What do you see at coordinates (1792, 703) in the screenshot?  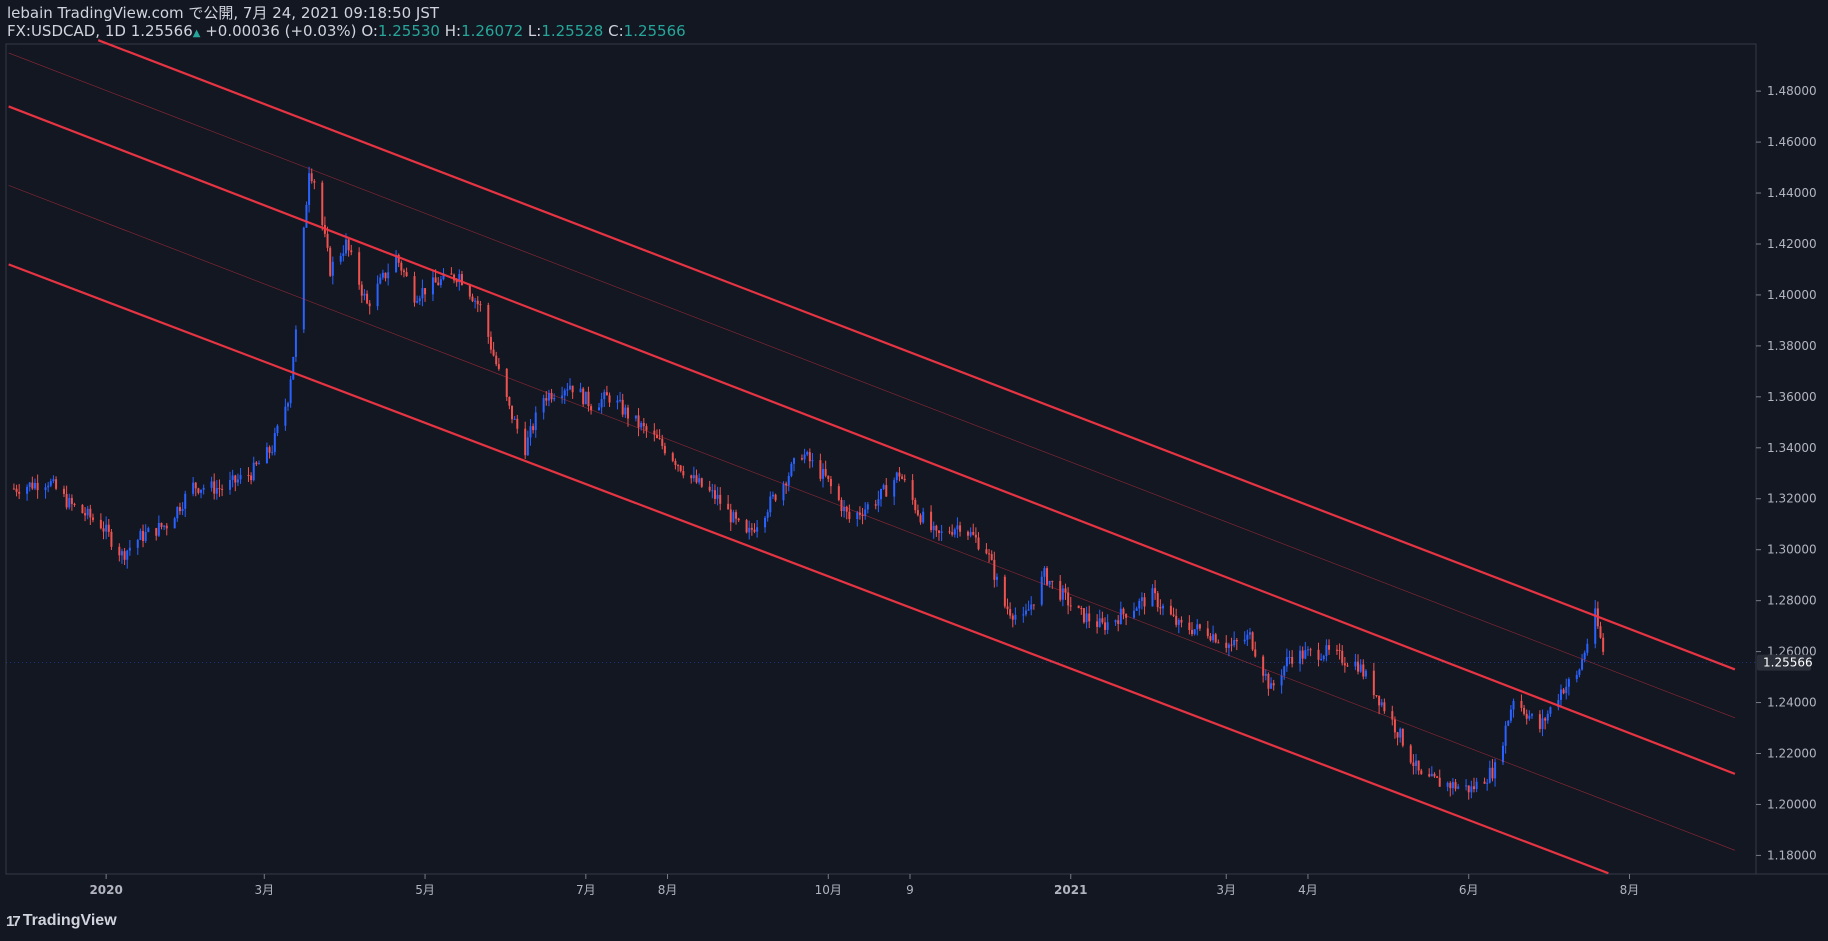 I see `price-tick-label: 1.24000` at bounding box center [1792, 703].